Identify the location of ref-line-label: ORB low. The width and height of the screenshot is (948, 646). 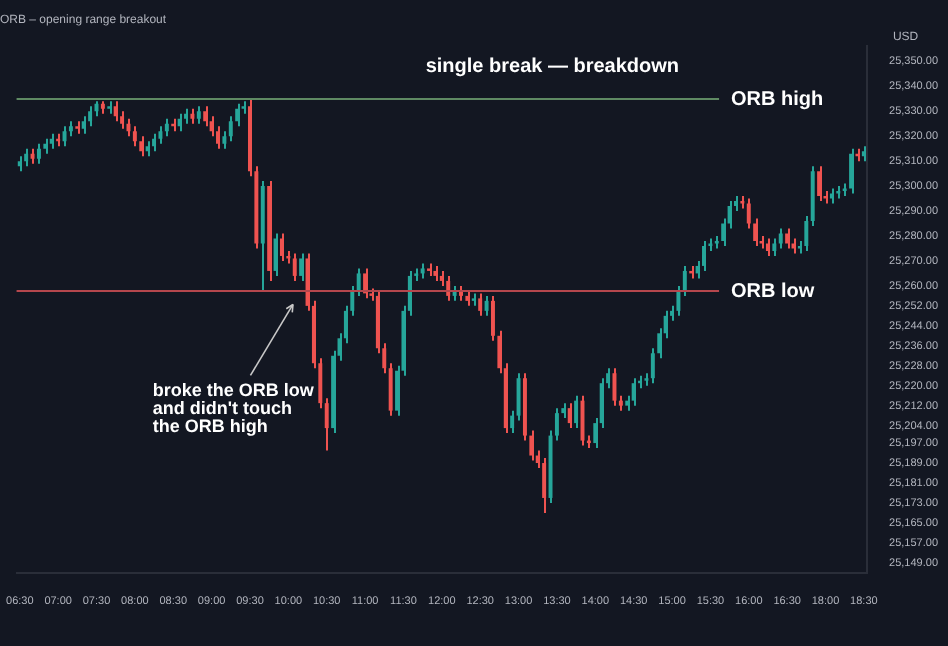
(773, 291).